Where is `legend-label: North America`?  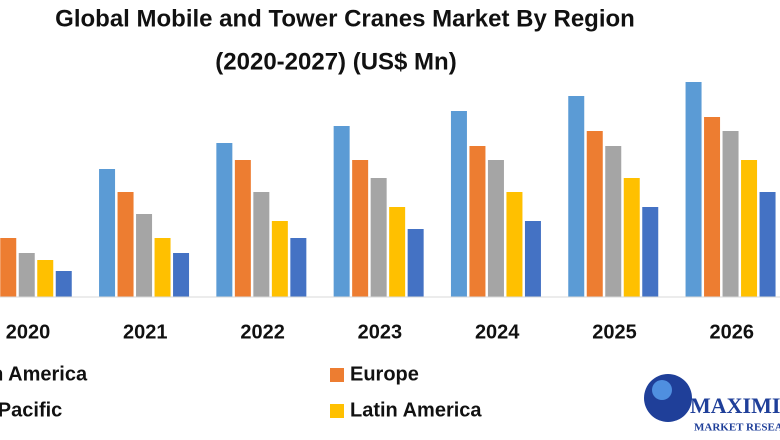 legend-label: North America is located at coordinates (44, 374).